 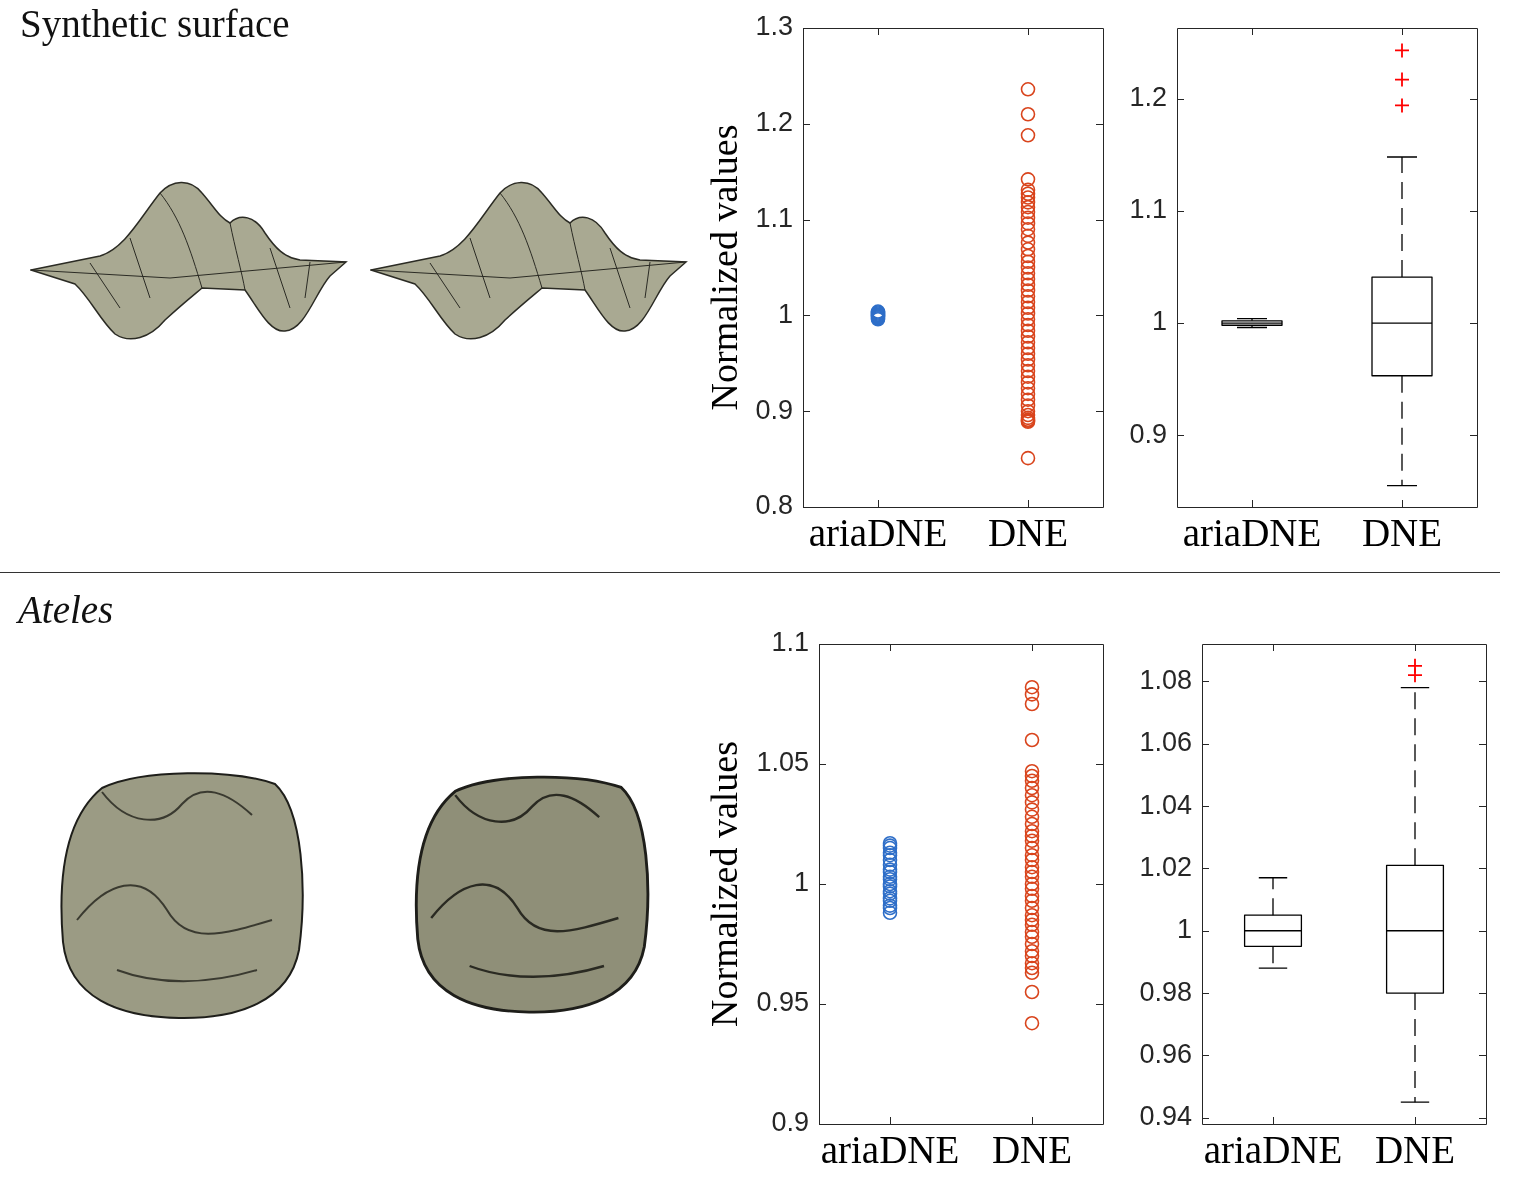 I want to click on y-tick-label: 0.8, so click(x=774, y=505).